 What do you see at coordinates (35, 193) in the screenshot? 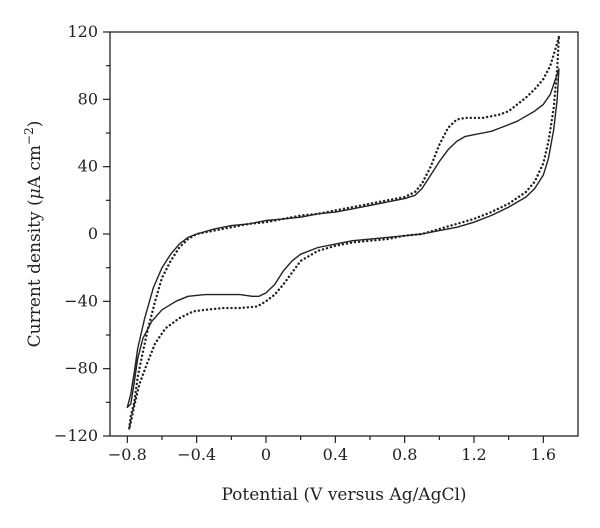
I see `y-axis-title-mu: μ` at bounding box center [35, 193].